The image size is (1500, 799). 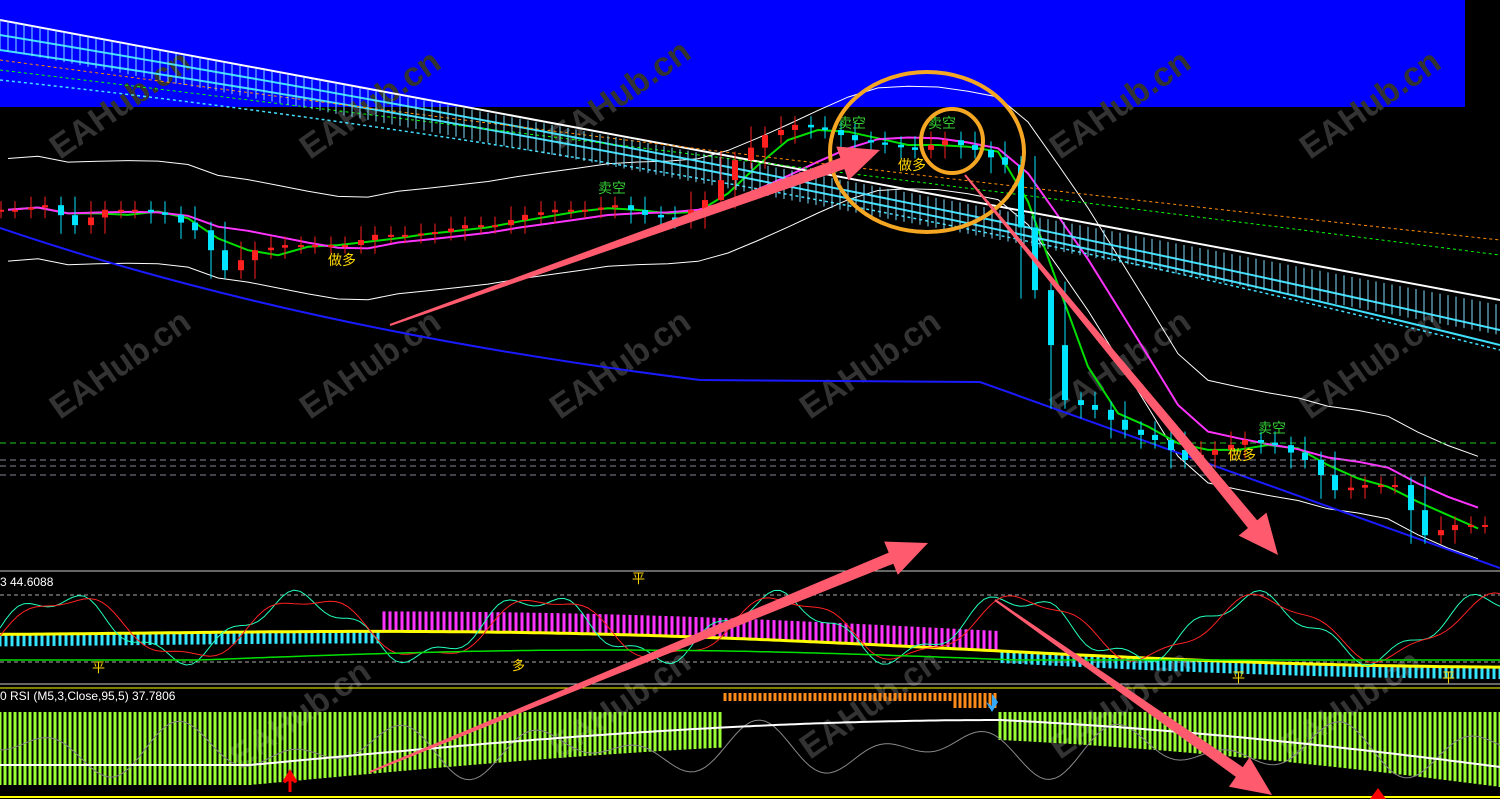 I want to click on osc-trend-line, so click(x=750, y=655).